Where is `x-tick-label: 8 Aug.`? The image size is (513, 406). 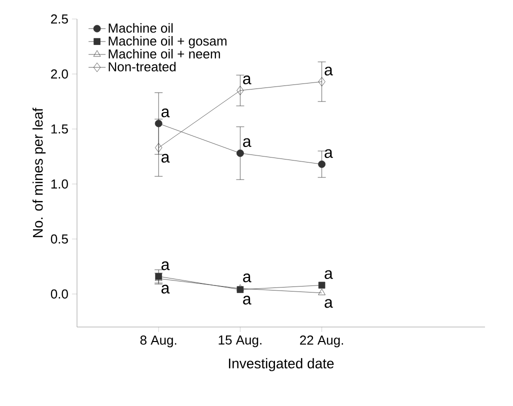 x-tick-label: 8 Aug. is located at coordinates (158, 342).